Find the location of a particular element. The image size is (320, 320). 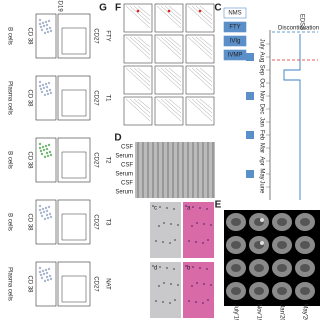

image-label: c is located at coordinates (155, 209).